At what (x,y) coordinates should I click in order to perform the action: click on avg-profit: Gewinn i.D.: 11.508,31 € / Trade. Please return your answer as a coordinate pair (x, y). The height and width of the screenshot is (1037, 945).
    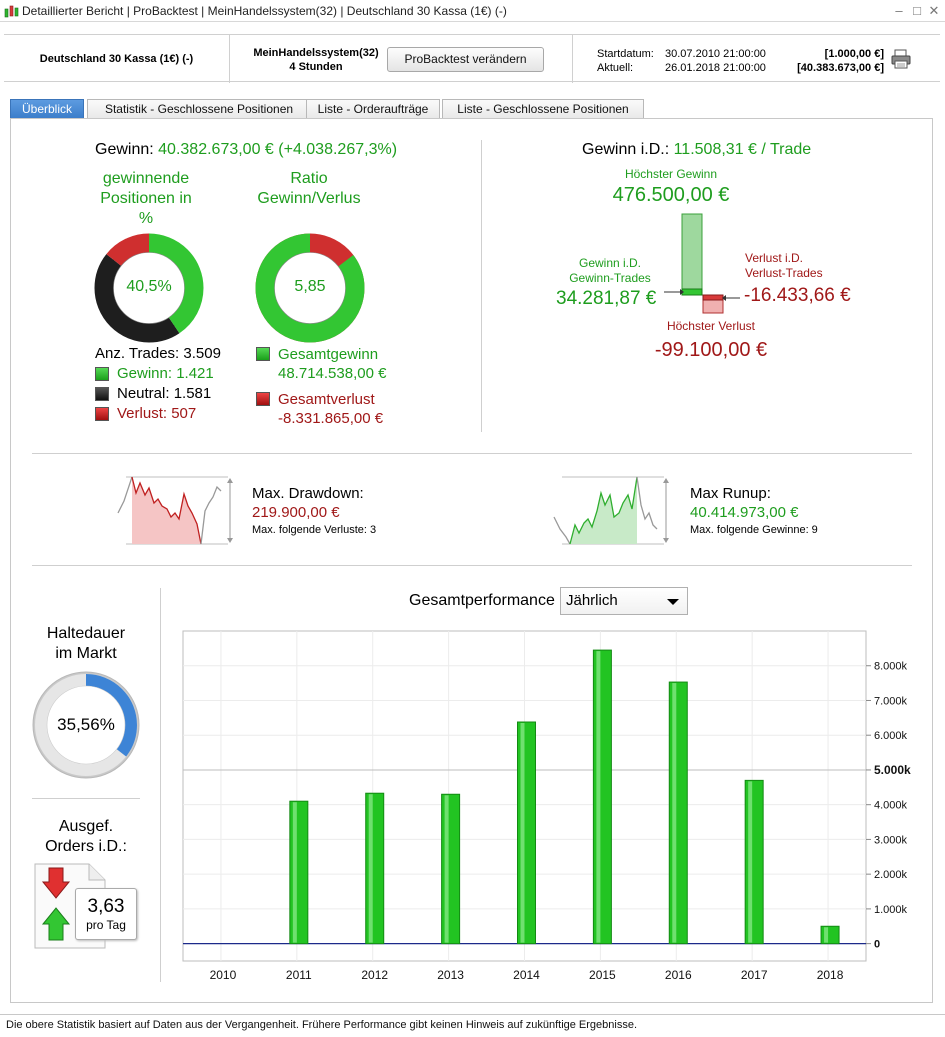
    Looking at the image, I should click on (696, 150).